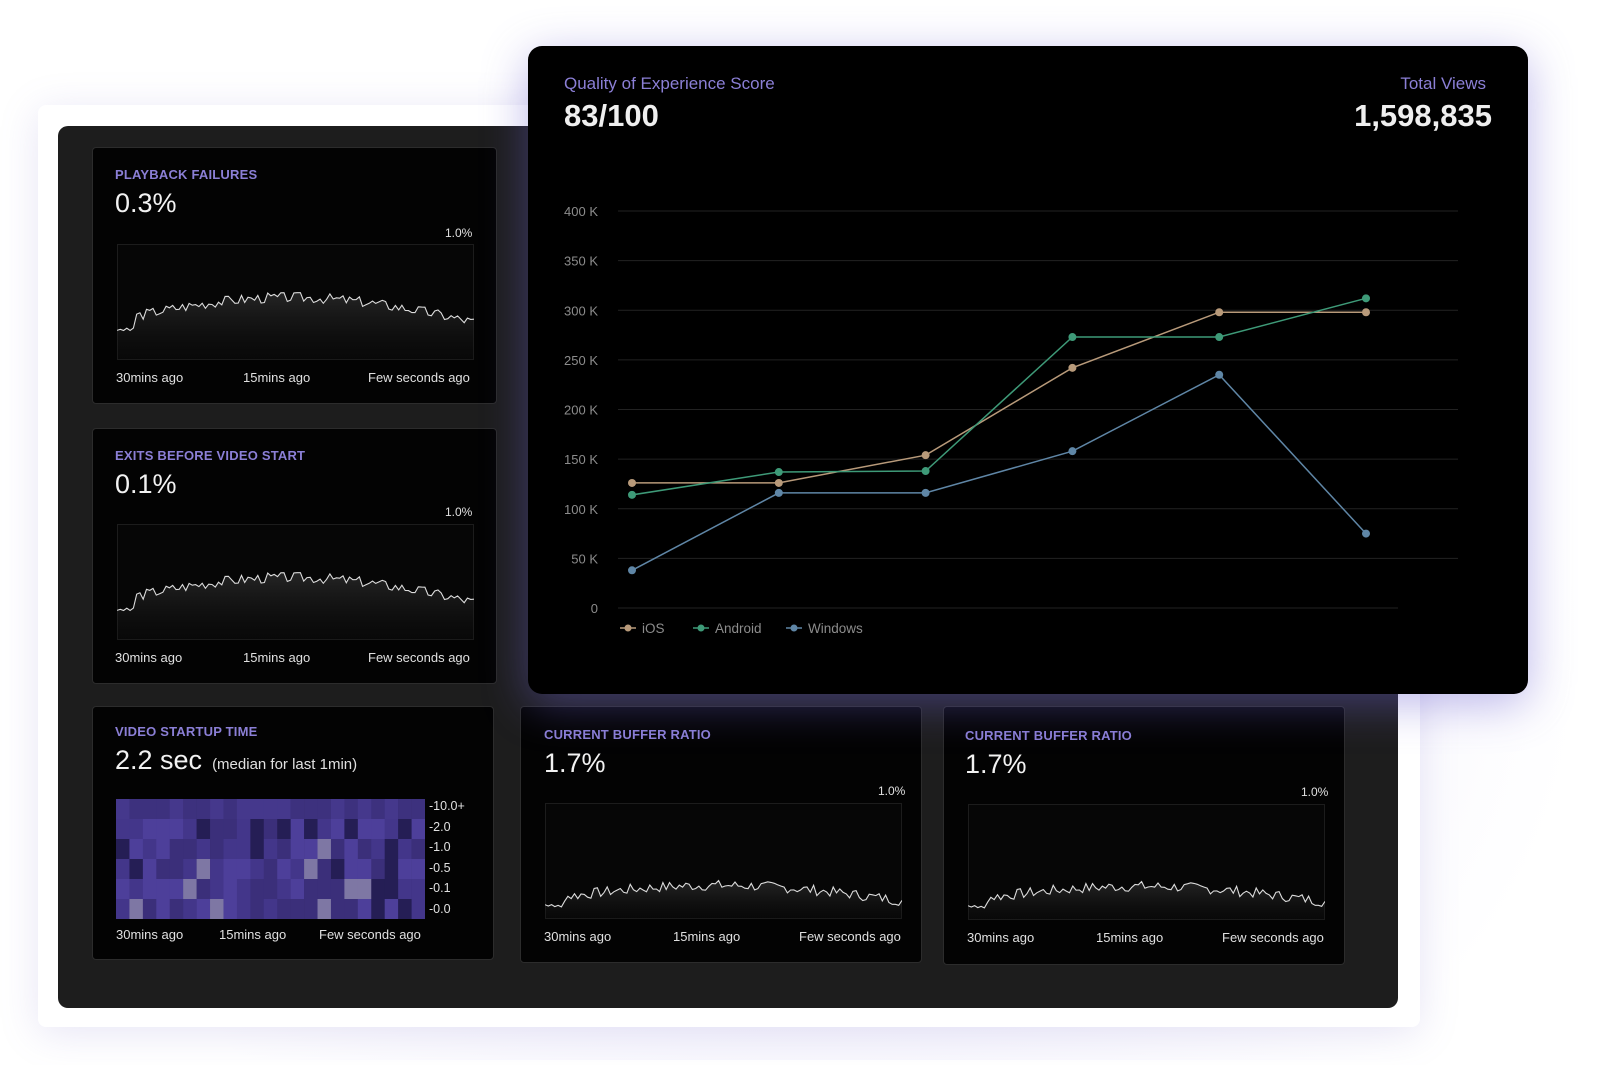 The height and width of the screenshot is (1065, 1600). What do you see at coordinates (440, 888) in the screenshot?
I see `legend-item: -0.1` at bounding box center [440, 888].